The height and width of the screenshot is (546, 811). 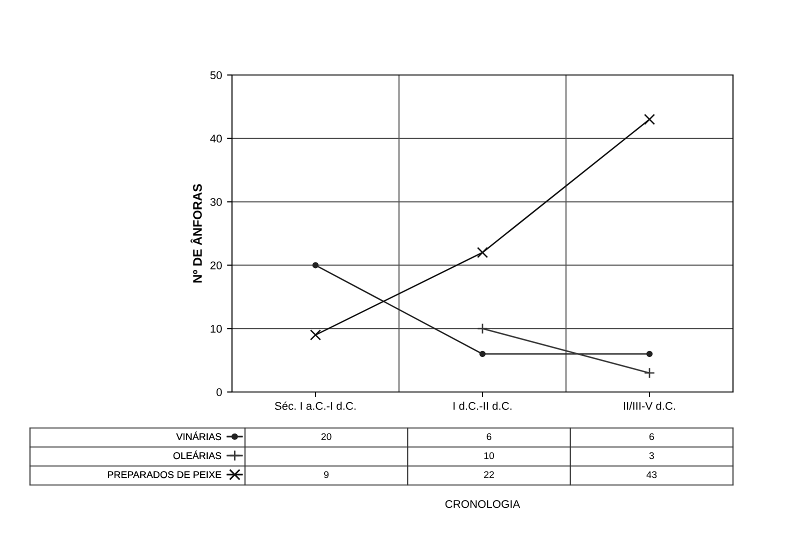 What do you see at coordinates (219, 392) in the screenshot?
I see `y-tick-label: 0` at bounding box center [219, 392].